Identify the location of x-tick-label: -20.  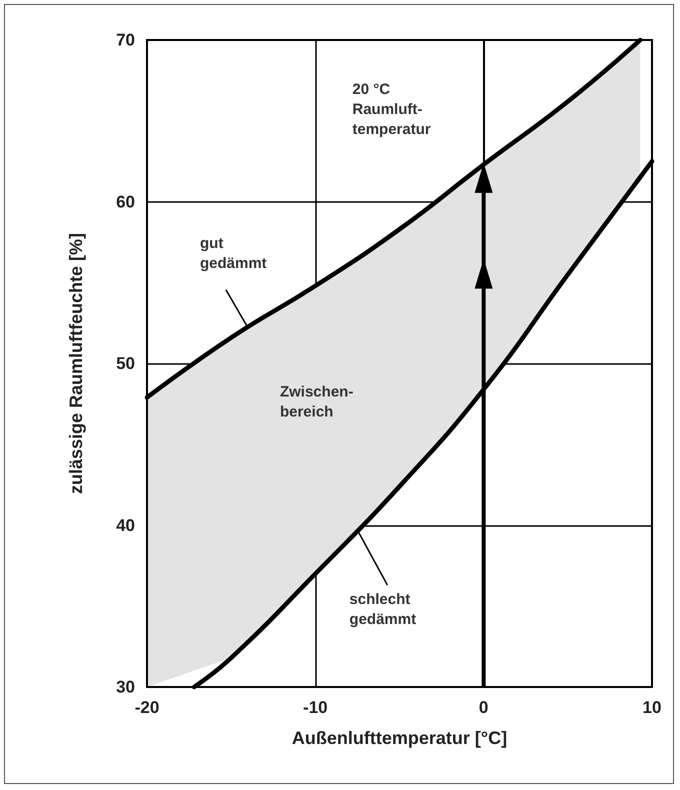
(147, 707).